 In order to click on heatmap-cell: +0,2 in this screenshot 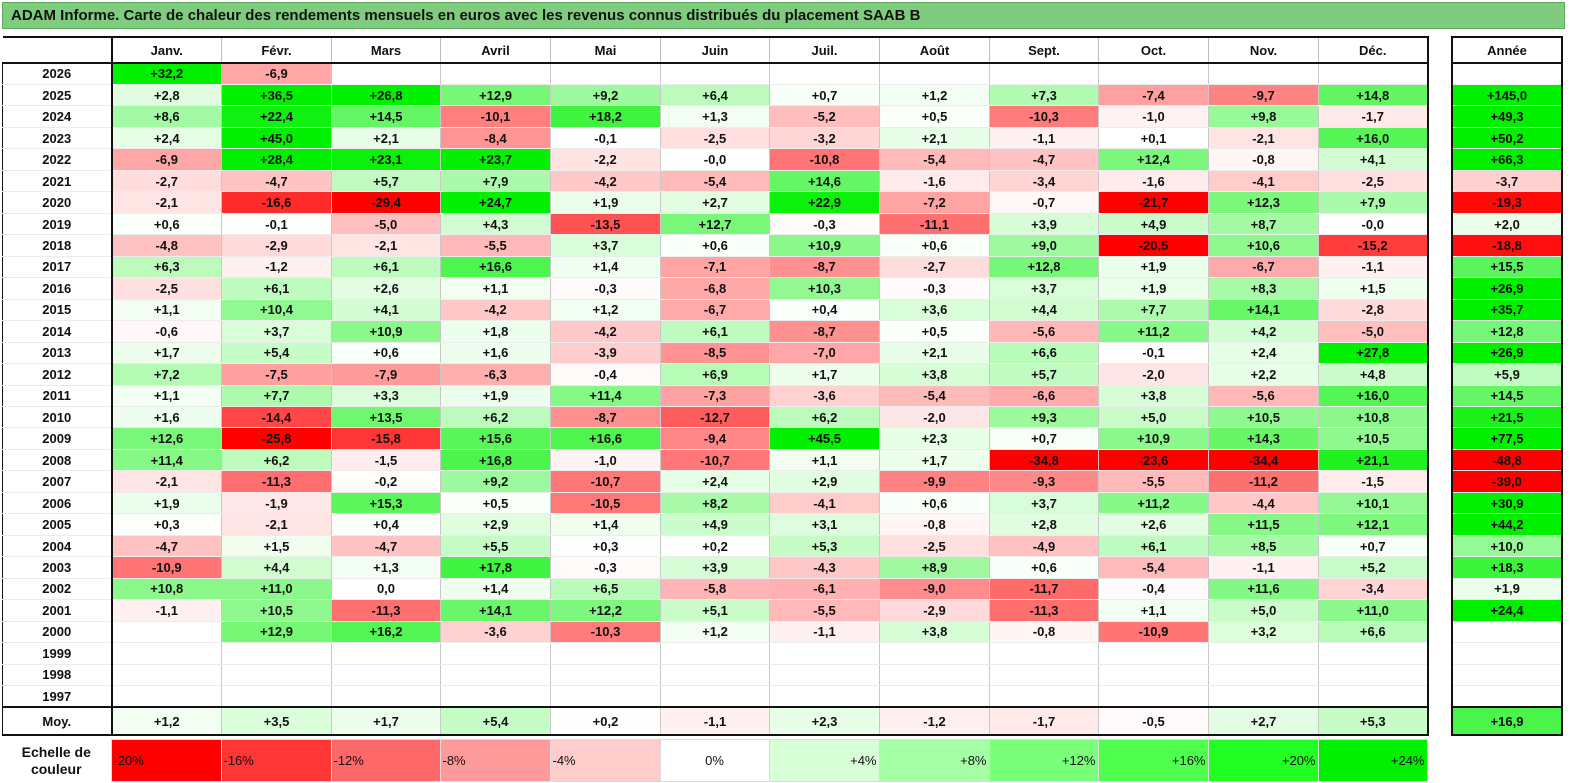, I will do `click(715, 546)`.